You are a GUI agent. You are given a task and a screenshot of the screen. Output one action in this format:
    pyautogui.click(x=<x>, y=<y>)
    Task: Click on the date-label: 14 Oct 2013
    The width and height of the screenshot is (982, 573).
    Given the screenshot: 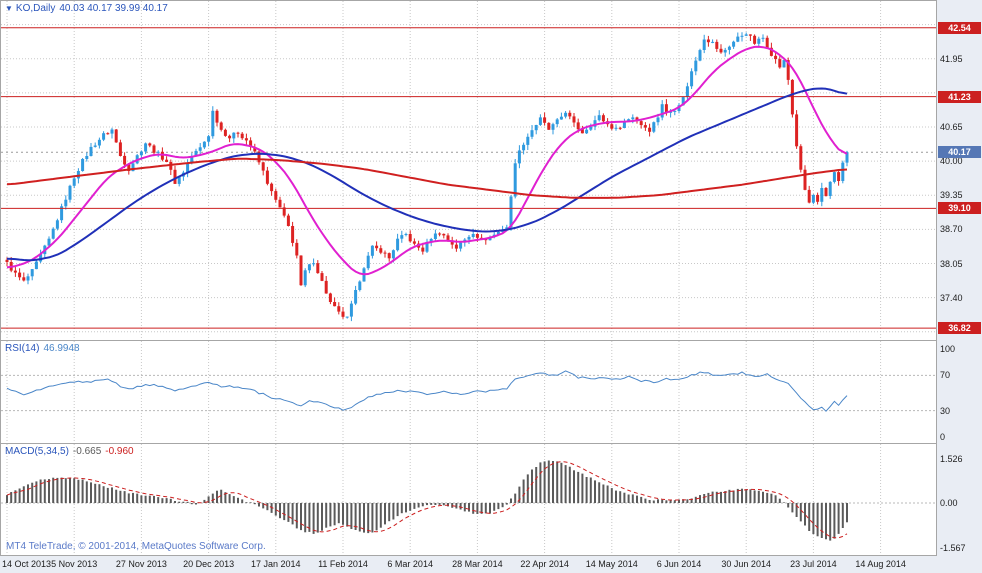 What is the action you would take?
    pyautogui.click(x=27, y=564)
    